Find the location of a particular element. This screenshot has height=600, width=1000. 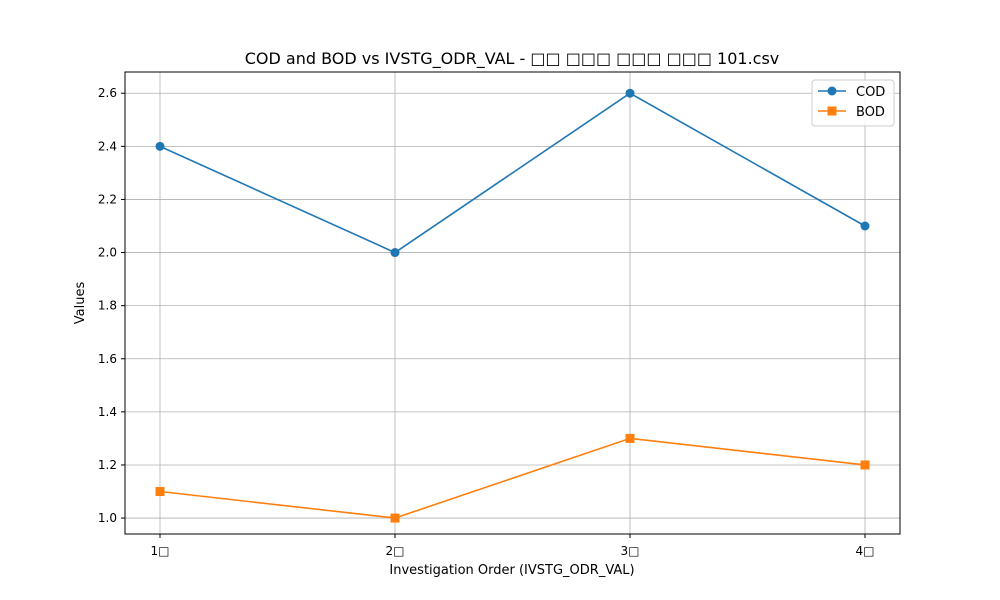

legend-label-cod: COD is located at coordinates (870, 92).